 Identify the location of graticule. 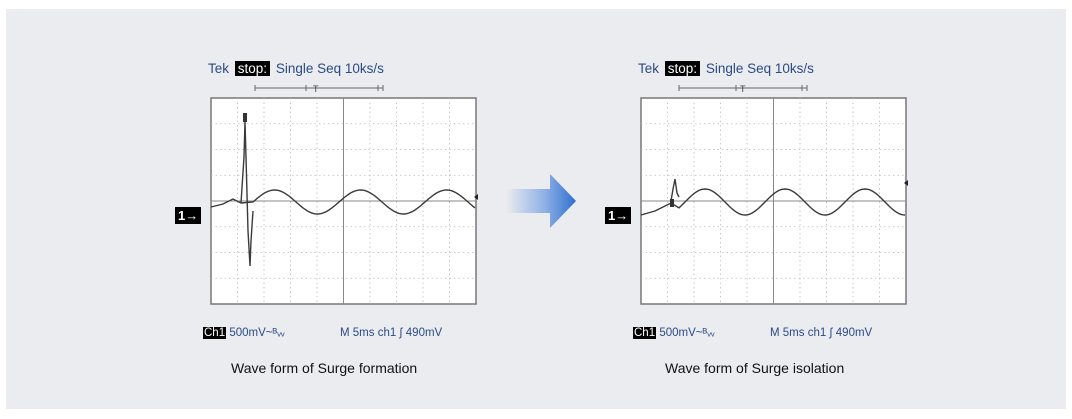
(343, 201).